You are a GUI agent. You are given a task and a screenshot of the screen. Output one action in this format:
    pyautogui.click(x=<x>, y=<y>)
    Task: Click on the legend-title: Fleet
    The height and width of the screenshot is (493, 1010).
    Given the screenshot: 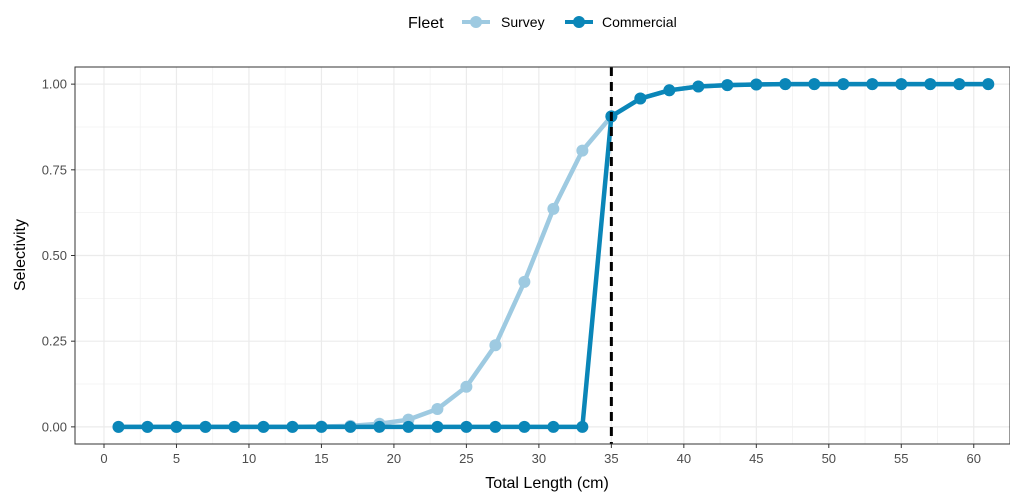 What is the action you would take?
    pyautogui.click(x=426, y=23)
    